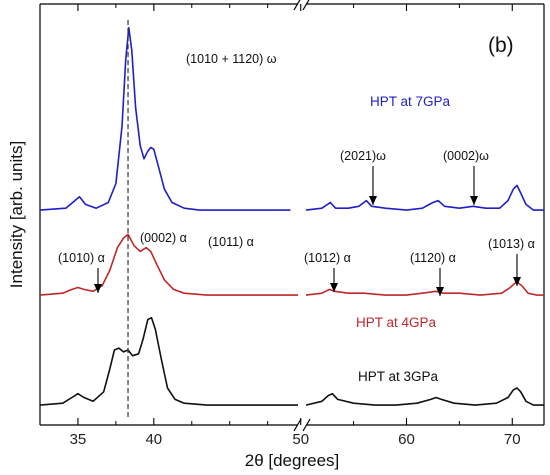  I want to click on y-axis-title: Intensity [arb. units], so click(16, 214).